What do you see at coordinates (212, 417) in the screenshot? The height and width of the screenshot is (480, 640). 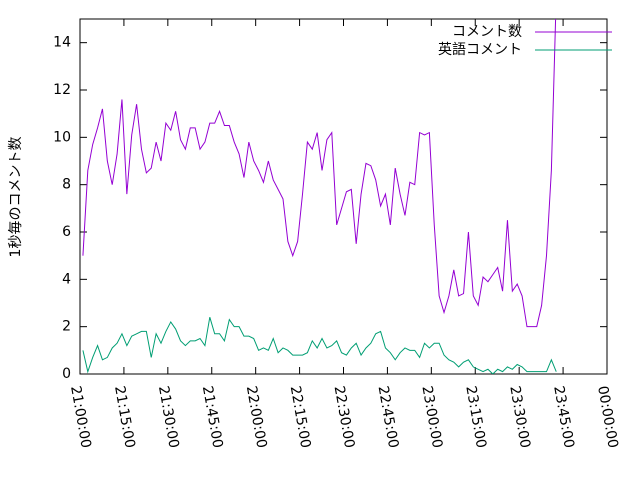 I see `x-tick-label: 21:45:00` at bounding box center [212, 417].